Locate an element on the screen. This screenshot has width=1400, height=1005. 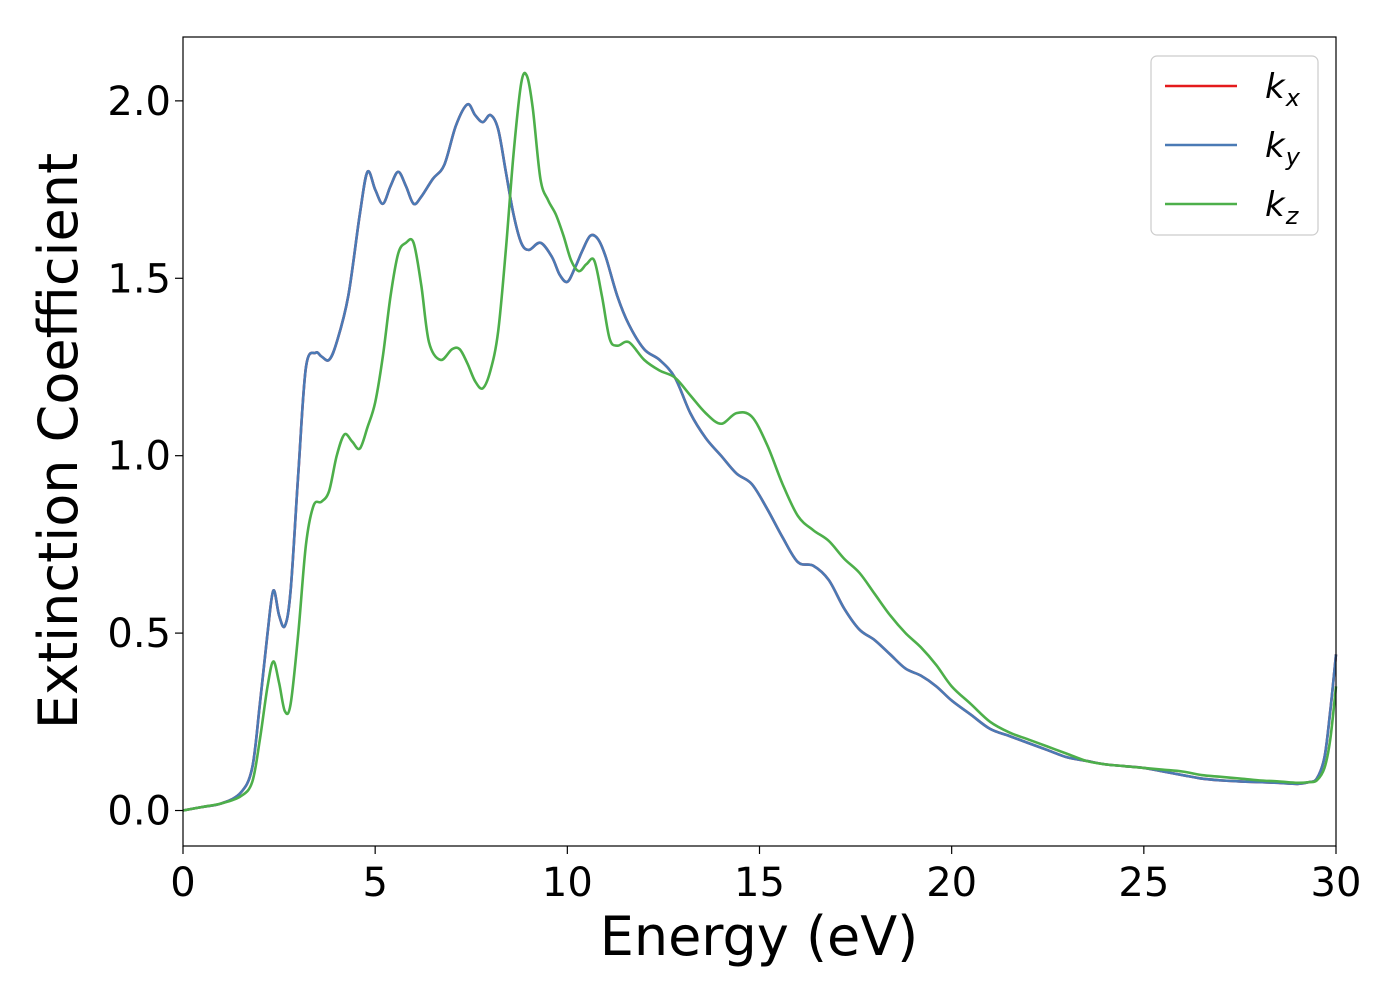
y-axis-ticks: 0.0 0.5 1.0 1.5 2.0 is located at coordinates (145, 457).